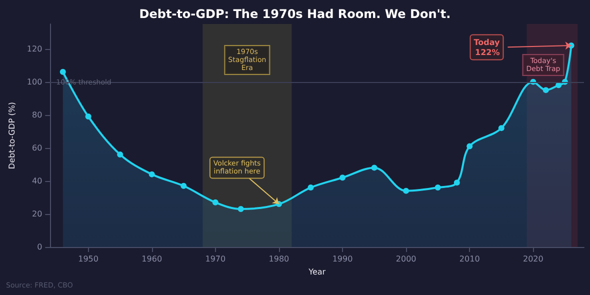 This screenshot has height=295, width=590. Describe the element at coordinates (37, 213) in the screenshot. I see `y-tick-label: 20` at that location.